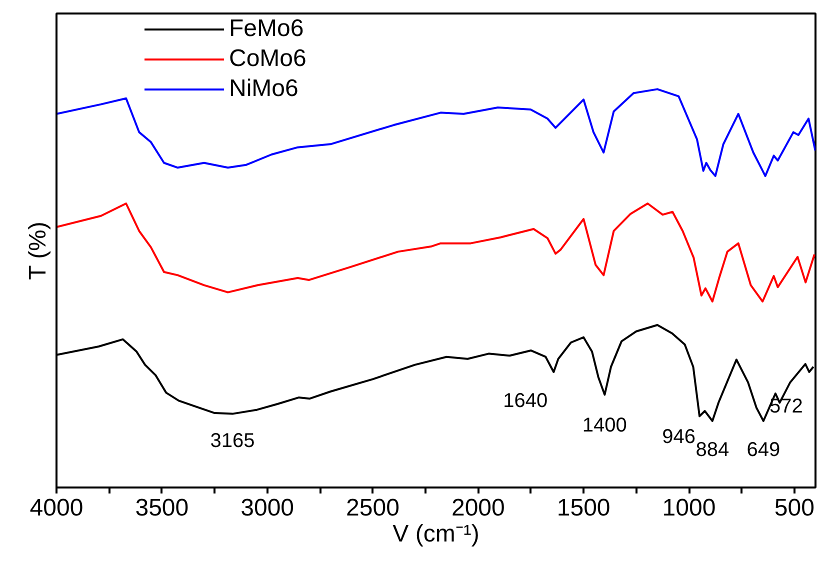 The image size is (826, 567). Describe the element at coordinates (267, 59) in the screenshot. I see `legend-label: CoMo6` at that location.